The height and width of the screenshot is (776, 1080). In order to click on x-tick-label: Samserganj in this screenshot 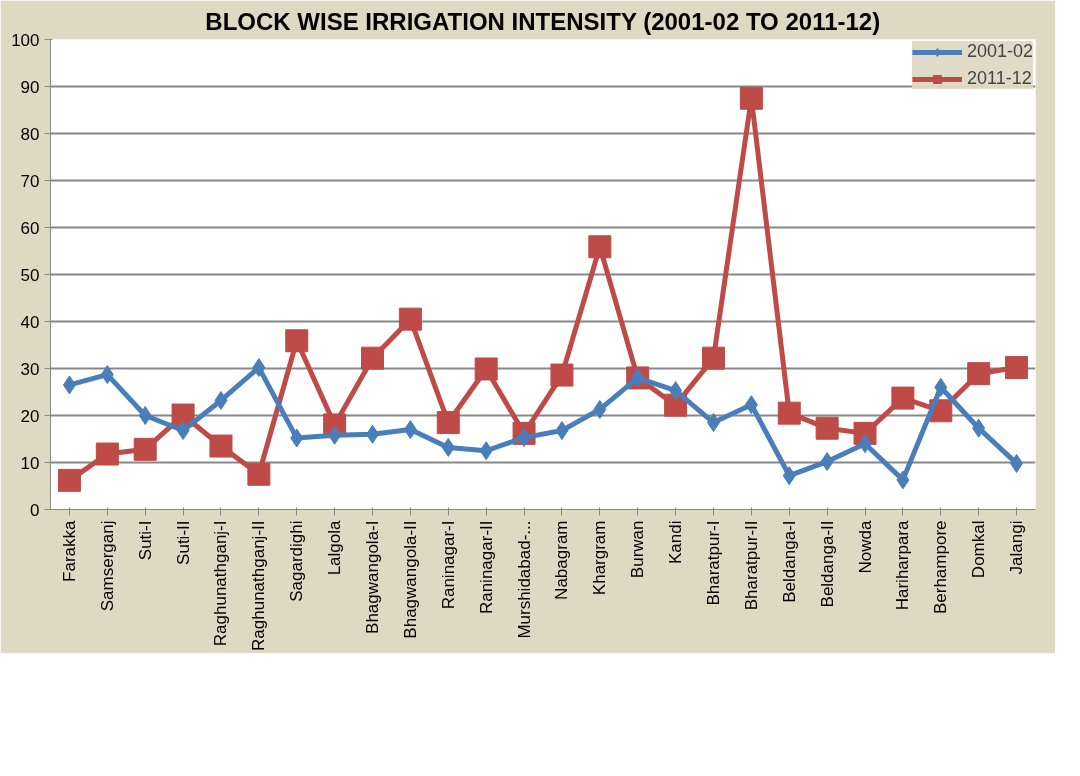, I will do `click(107, 566)`.